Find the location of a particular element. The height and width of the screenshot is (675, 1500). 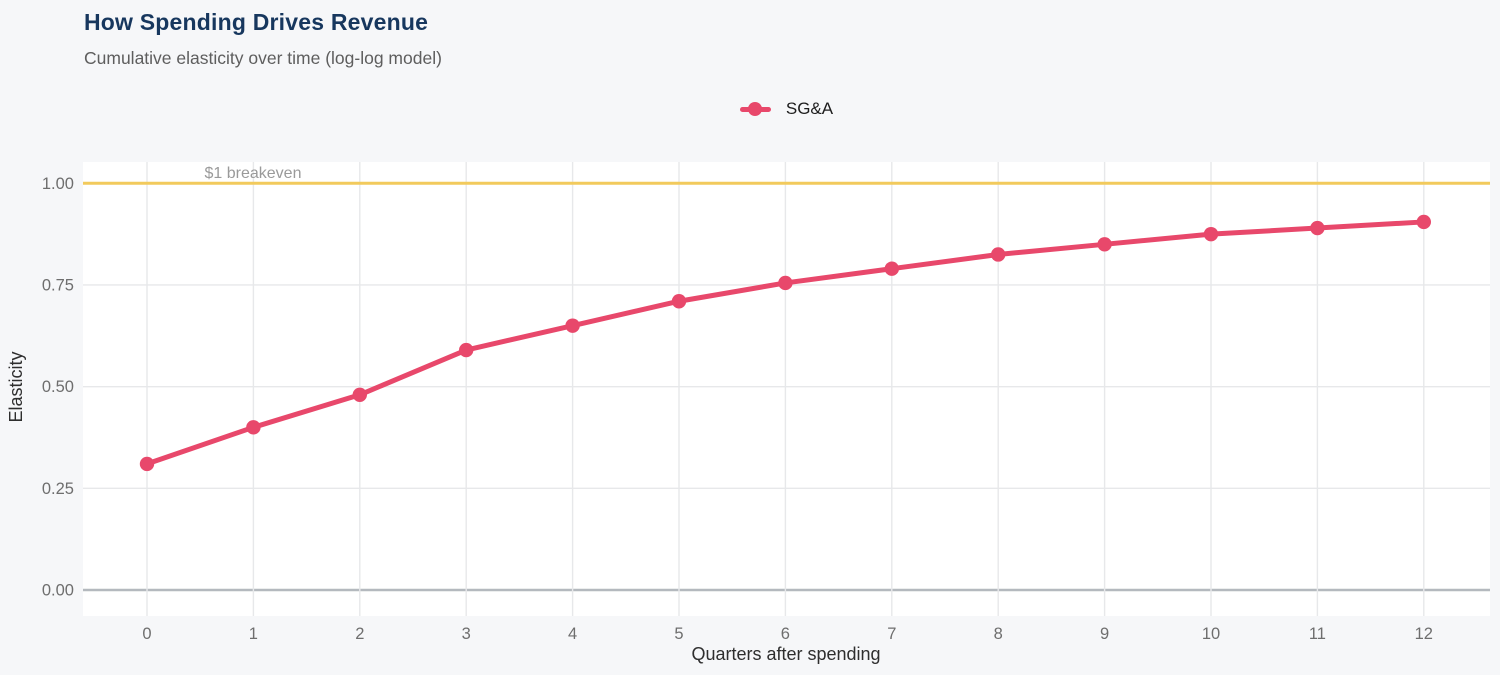

x-tick-label: 7 is located at coordinates (891, 634).